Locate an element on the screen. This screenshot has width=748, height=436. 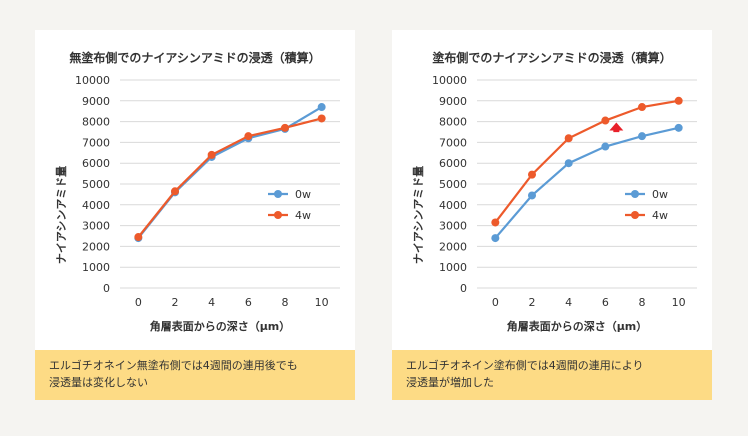
chart-title: 無塗布側でのナイアシンアミドの浸透（積算） is located at coordinates (194, 57).